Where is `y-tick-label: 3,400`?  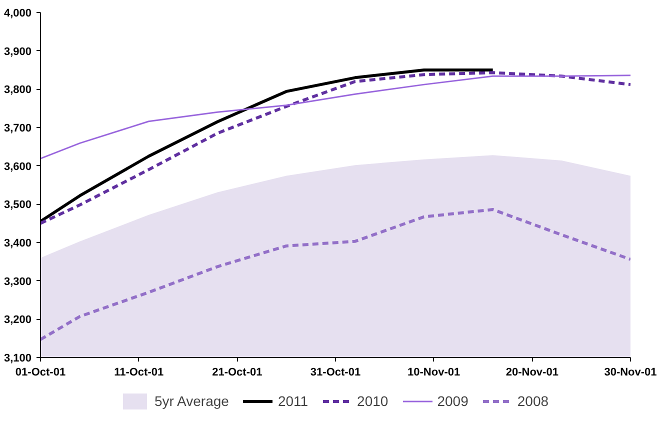
y-tick-label: 3,400 is located at coordinates (18, 244).